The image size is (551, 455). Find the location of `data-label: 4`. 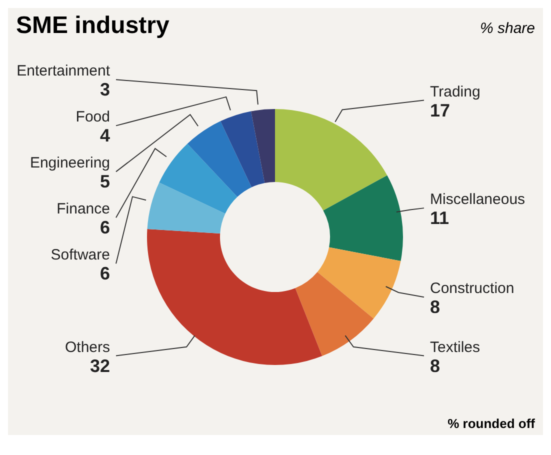

data-label: 4 is located at coordinates (105, 136).